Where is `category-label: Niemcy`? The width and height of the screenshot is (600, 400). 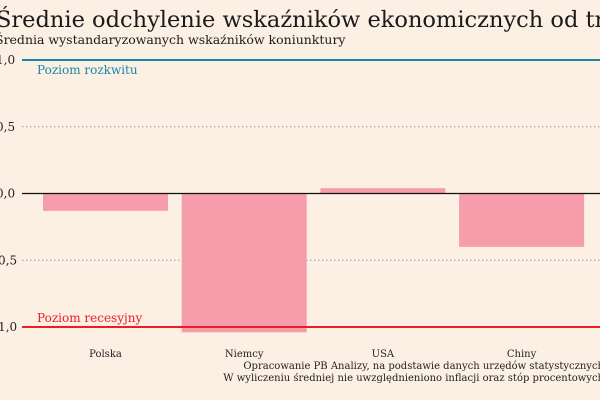
category-label: Niemcy is located at coordinates (244, 354).